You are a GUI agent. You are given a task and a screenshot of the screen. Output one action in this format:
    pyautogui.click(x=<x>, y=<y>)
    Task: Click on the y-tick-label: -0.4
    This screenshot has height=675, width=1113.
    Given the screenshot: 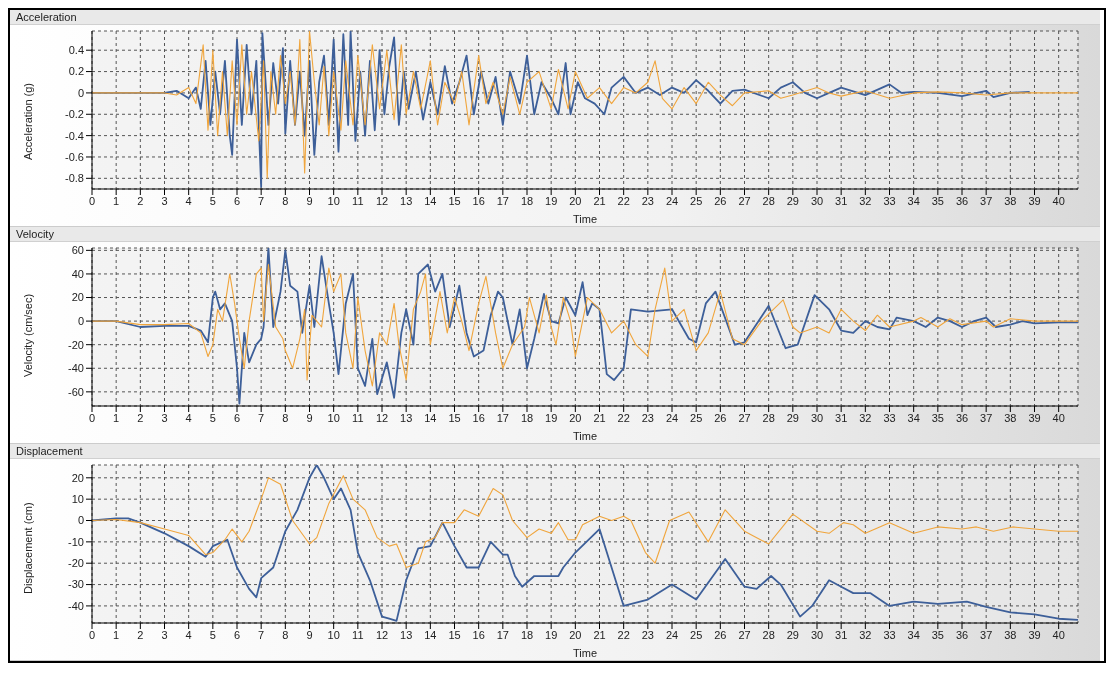 What is the action you would take?
    pyautogui.click(x=74, y=135)
    